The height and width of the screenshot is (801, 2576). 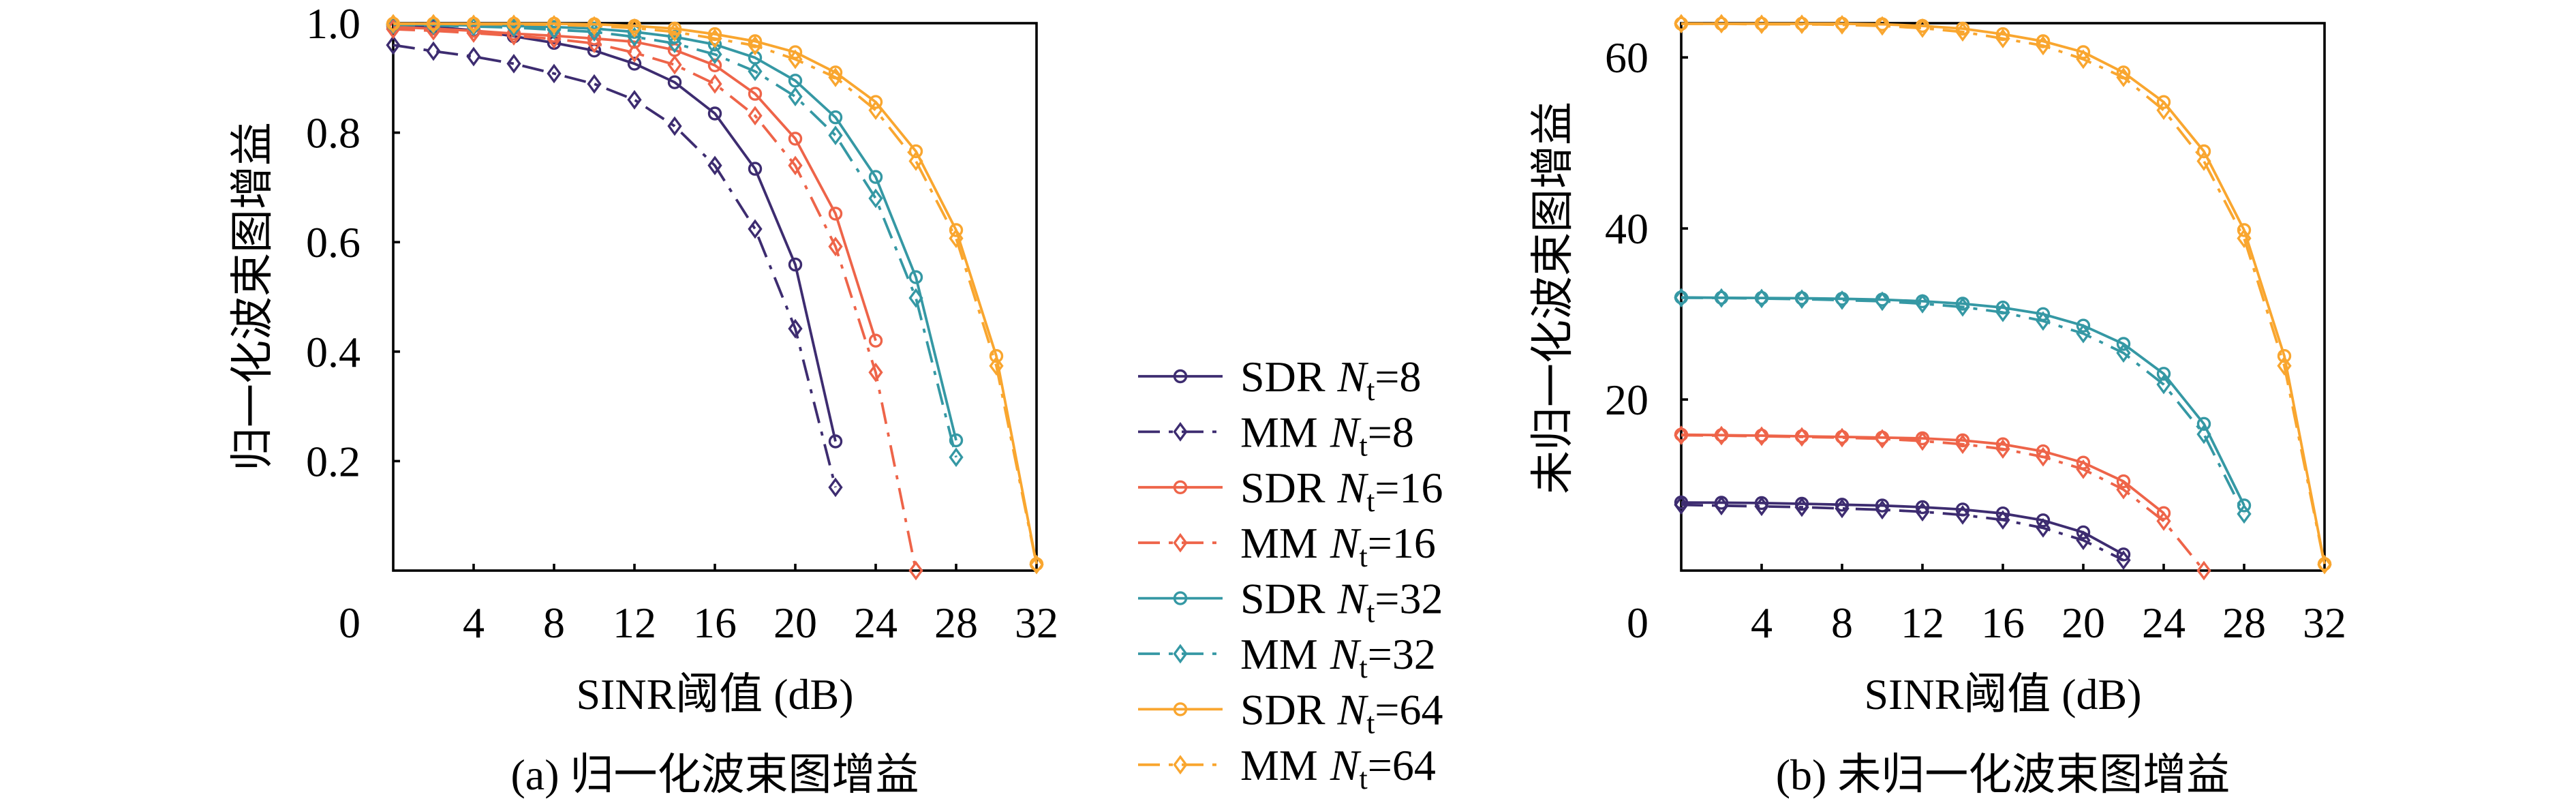 I want to click on legend-entry: SDR Nt=64, so click(x=1290, y=713).